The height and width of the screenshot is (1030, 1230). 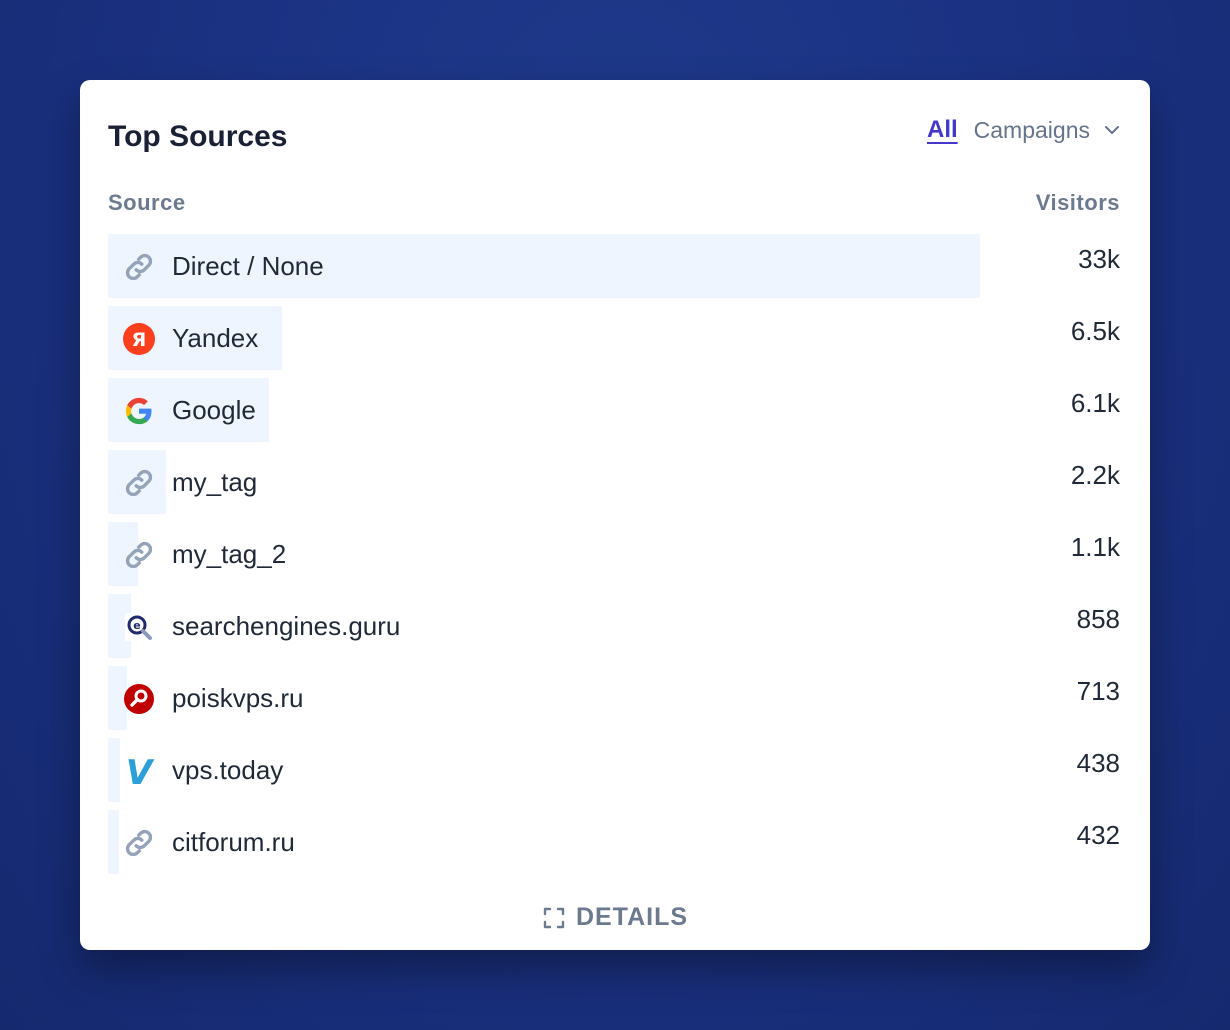 I want to click on source-tabs: All Campaigns, so click(x=1024, y=130).